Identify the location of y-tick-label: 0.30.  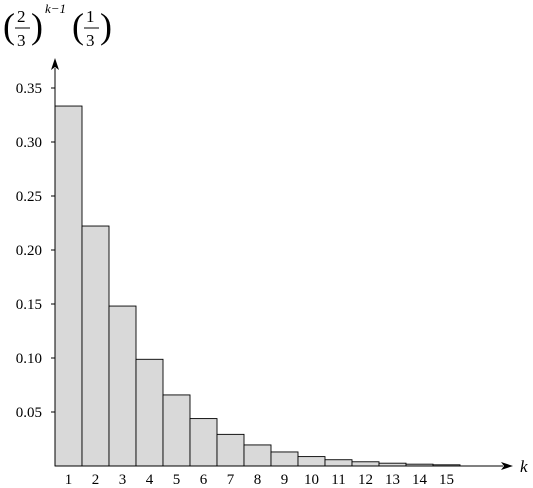
(29, 143).